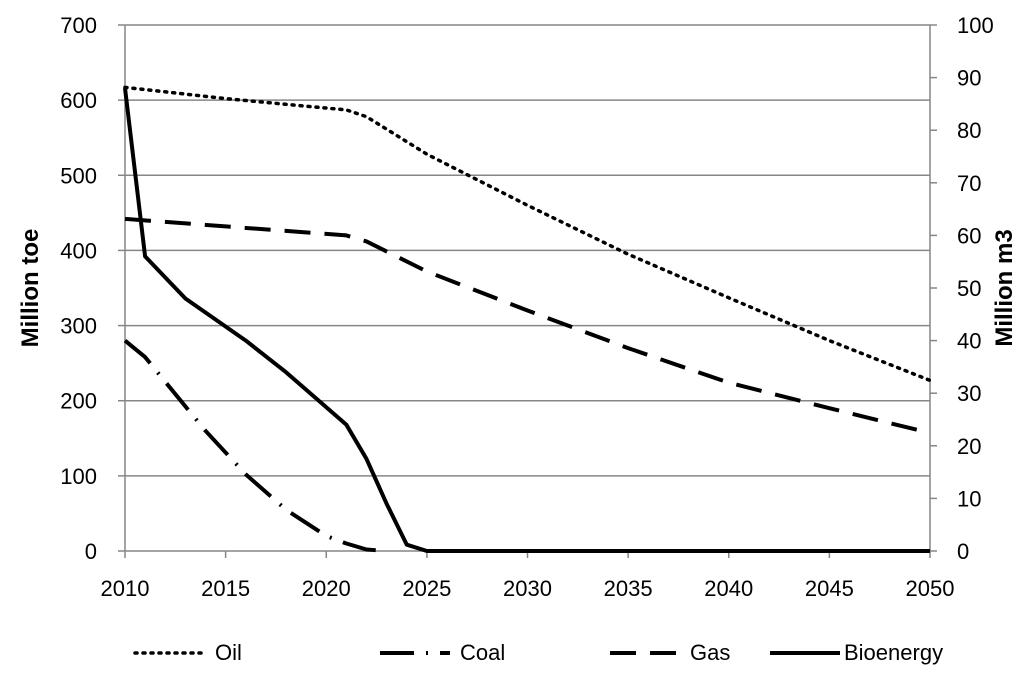  Describe the element at coordinates (728, 588) in the screenshot. I see `x-tick-label: 2040` at that location.